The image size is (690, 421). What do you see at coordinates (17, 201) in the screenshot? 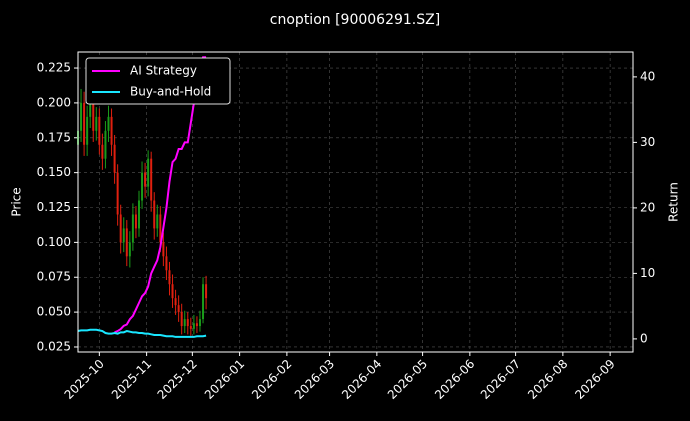
I see `y-axis-label: Price` at bounding box center [17, 201].